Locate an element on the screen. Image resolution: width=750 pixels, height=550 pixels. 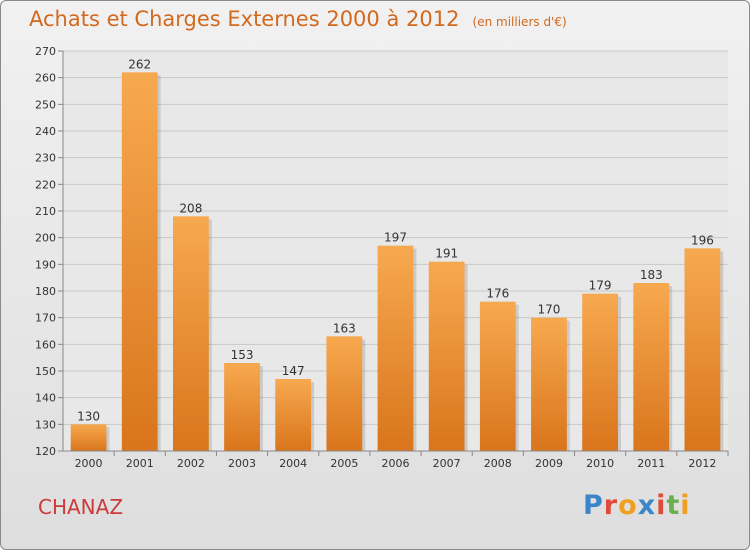
x-tick-label: 2006 is located at coordinates (396, 463).